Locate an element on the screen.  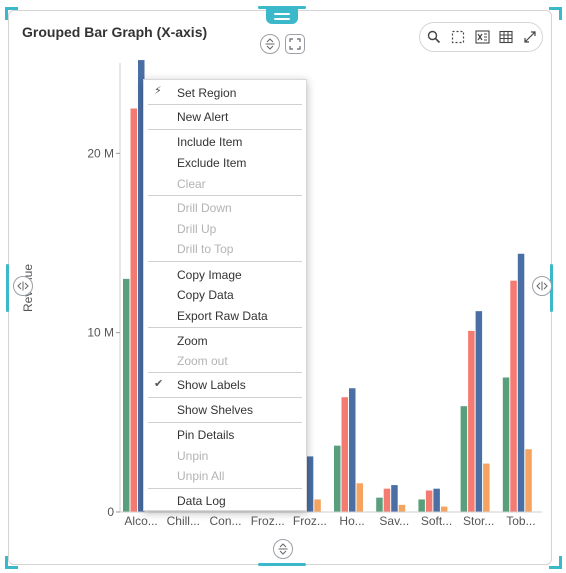
resize-corner-top-left is located at coordinates (11, 13).